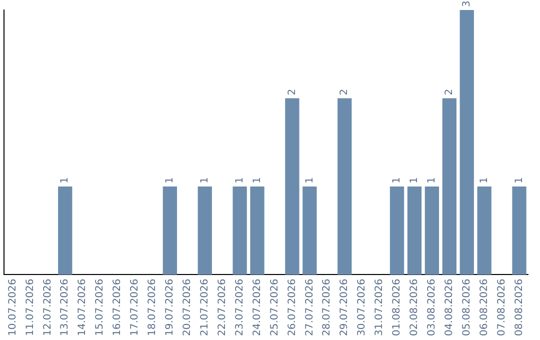 The height and width of the screenshot is (340, 540). Describe the element at coordinates (414, 307) in the screenshot. I see `x-tick-label: 02.08.2026` at that location.